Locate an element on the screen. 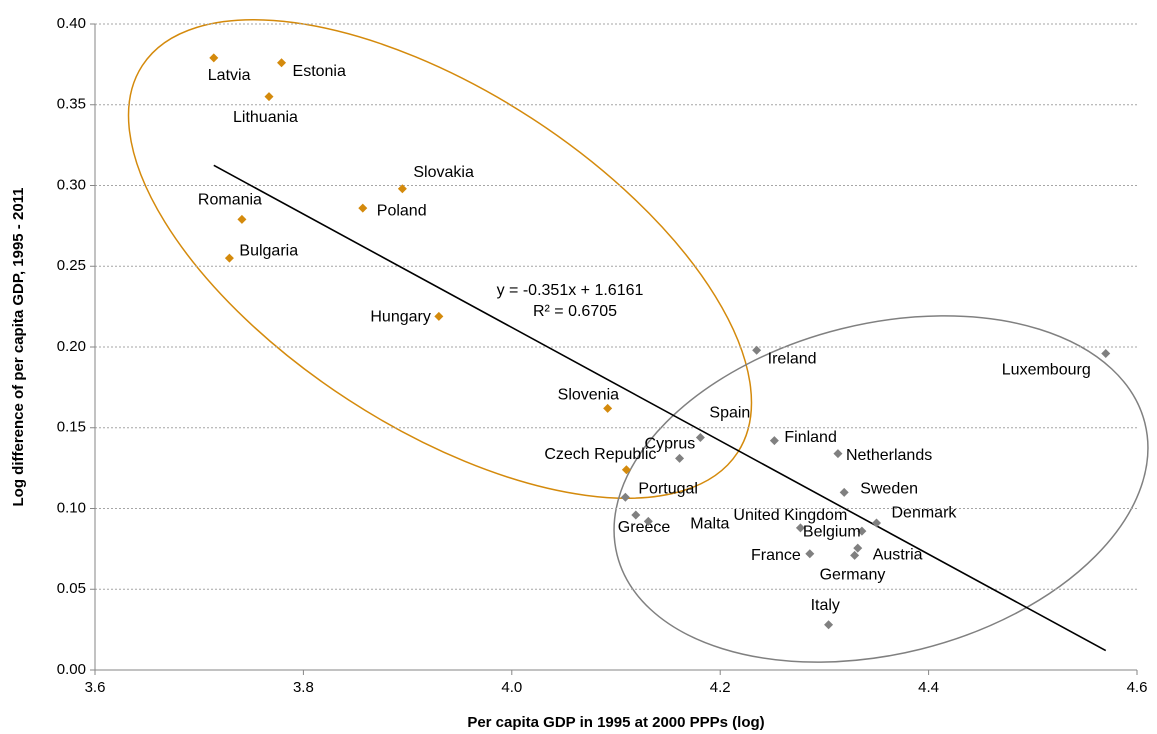 The image size is (1157, 734). y-tick-label: 0.35 is located at coordinates (71, 104).